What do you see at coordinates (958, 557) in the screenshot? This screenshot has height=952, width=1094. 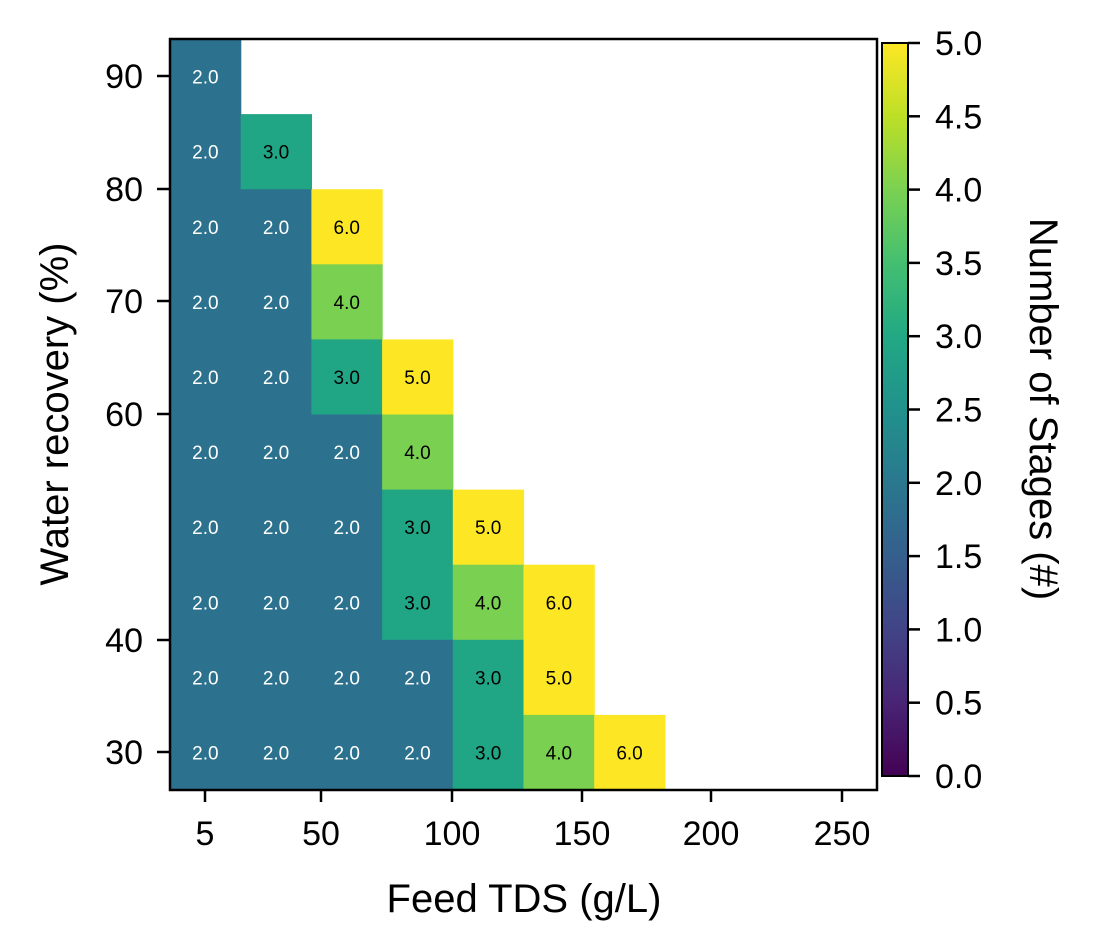 I see `colorbar-tick-label: 1.5` at bounding box center [958, 557].